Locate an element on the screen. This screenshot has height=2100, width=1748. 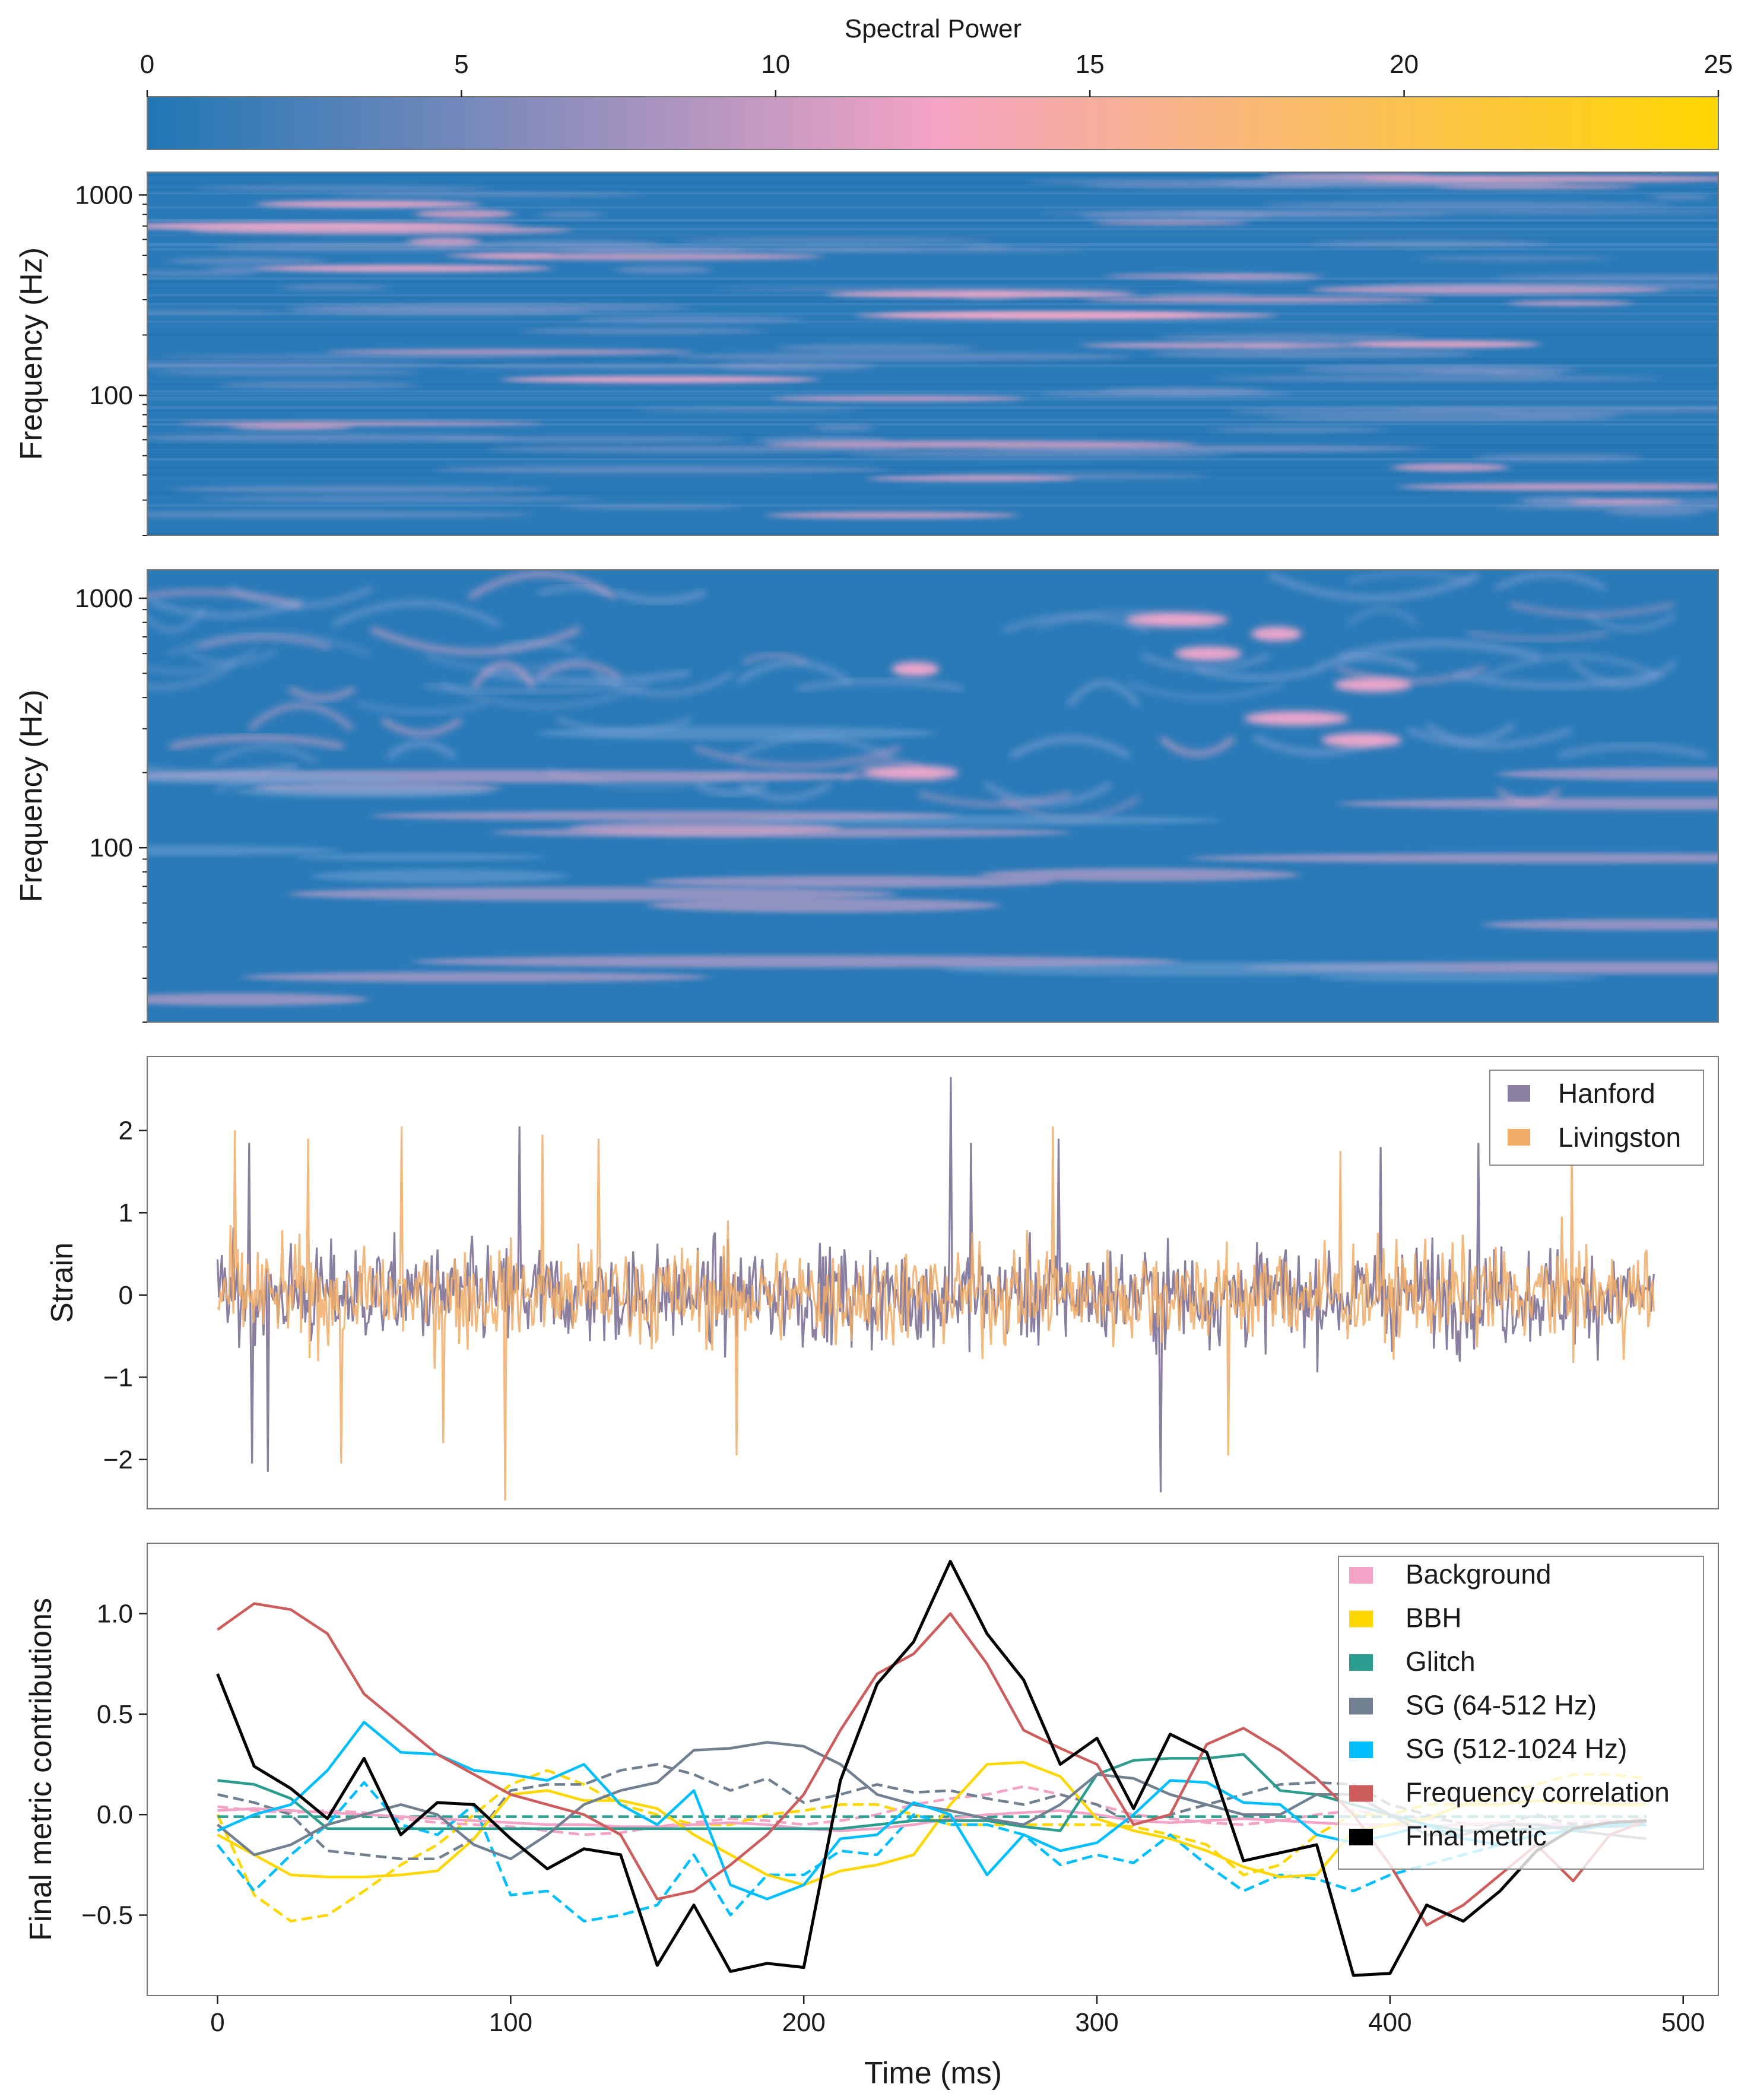
metric-legend-label: BBH is located at coordinates (1434, 1618).